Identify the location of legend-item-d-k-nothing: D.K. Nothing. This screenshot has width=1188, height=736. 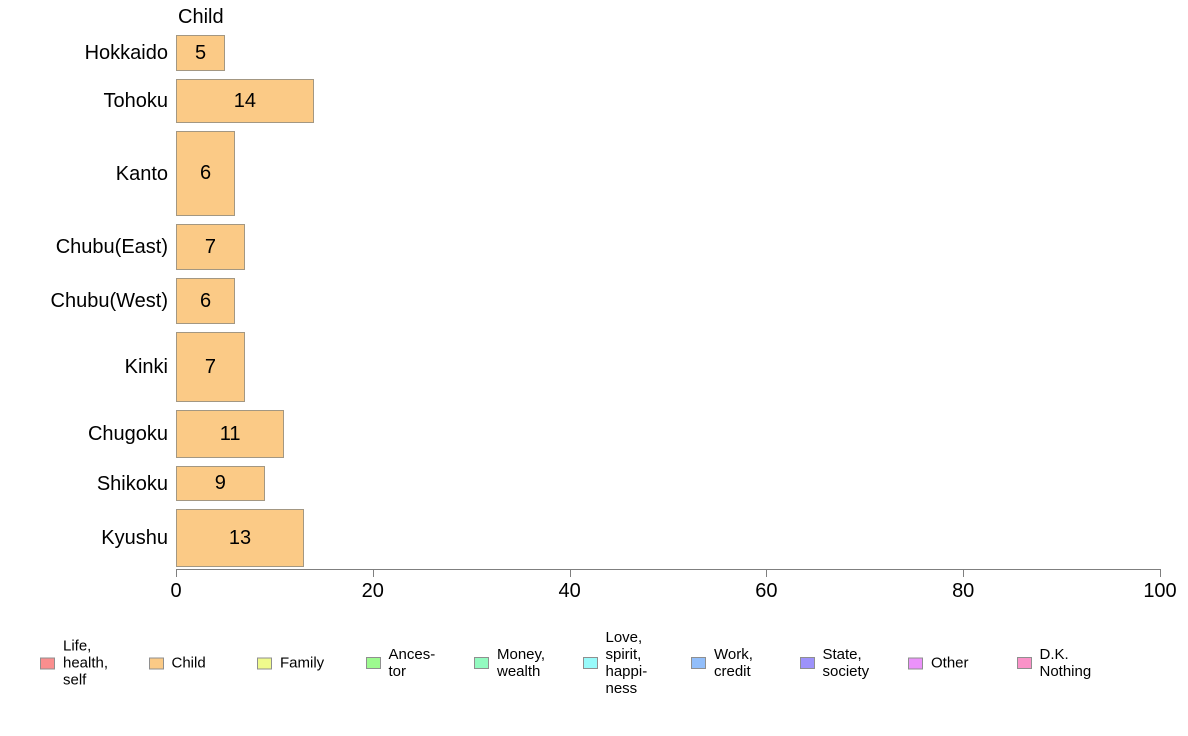
(1054, 663).